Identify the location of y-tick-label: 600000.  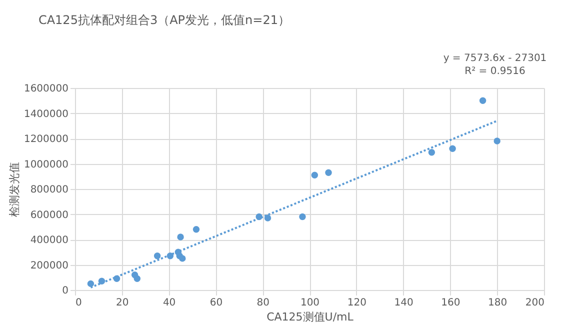
(49, 215).